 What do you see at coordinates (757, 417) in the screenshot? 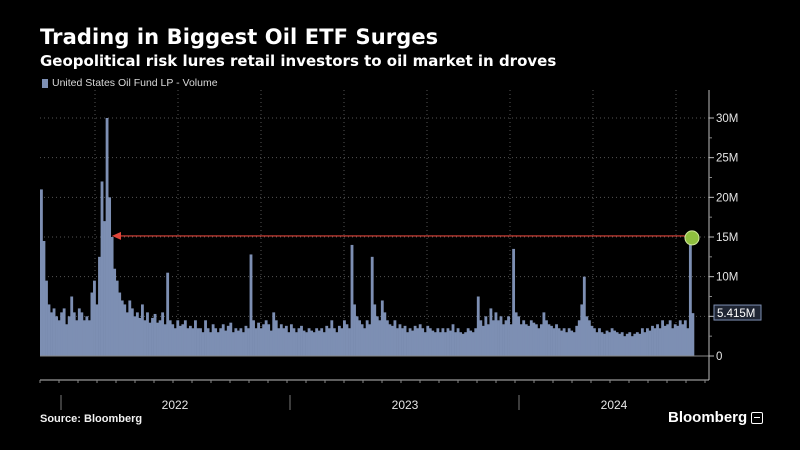
I see `brand-icon` at bounding box center [757, 417].